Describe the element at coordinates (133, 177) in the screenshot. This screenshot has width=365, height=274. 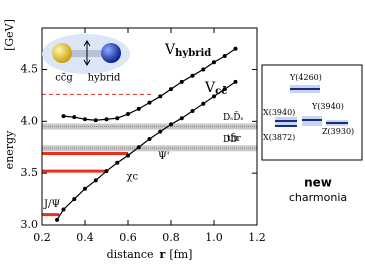
I see `level-label: χc` at that location.